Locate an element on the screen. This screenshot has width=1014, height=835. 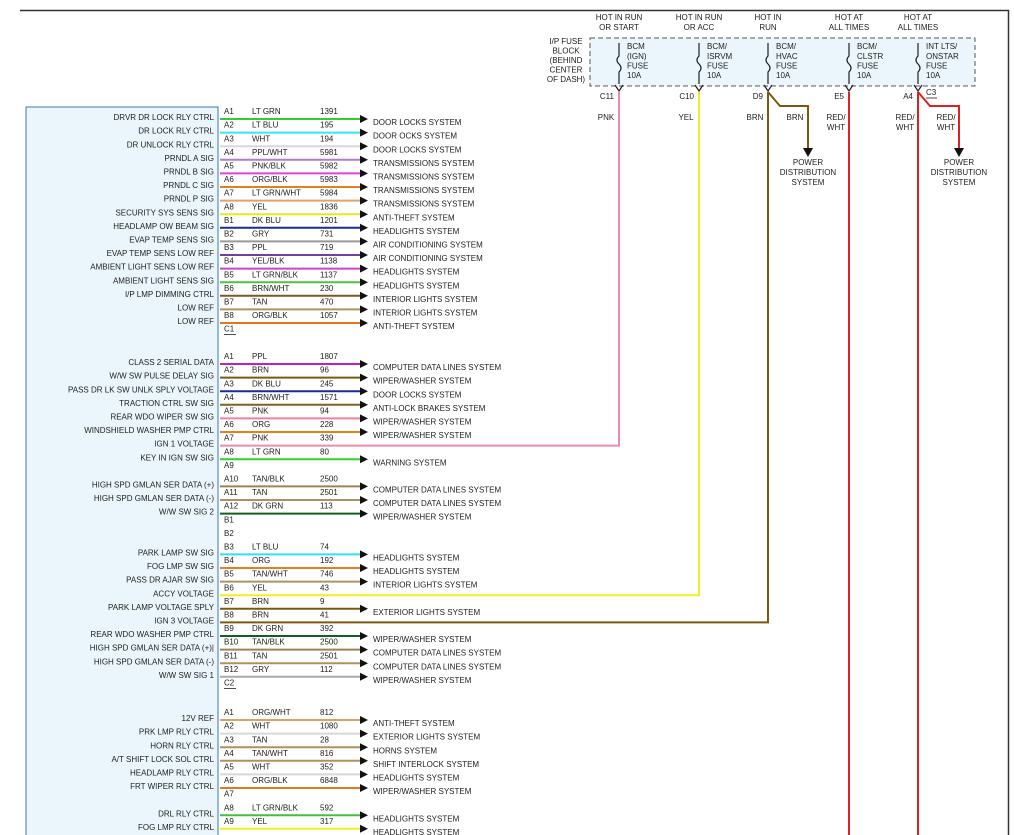
destination-label: WIPER/WASHER SYSTEM is located at coordinates (422, 639).